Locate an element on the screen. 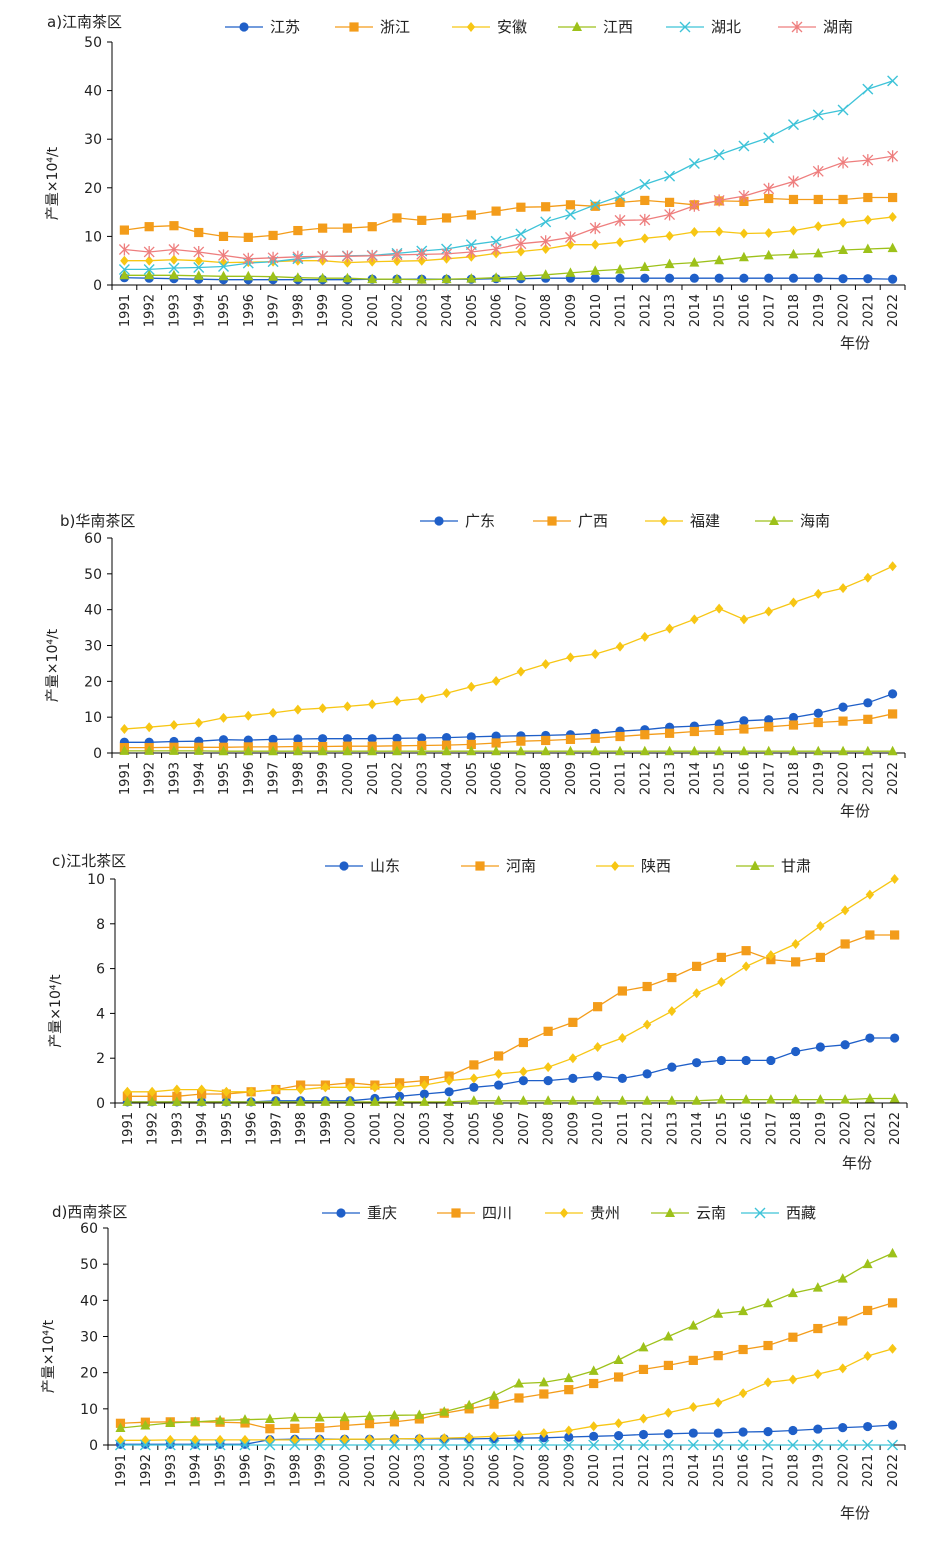  series-陕西 is located at coordinates (511, 985).